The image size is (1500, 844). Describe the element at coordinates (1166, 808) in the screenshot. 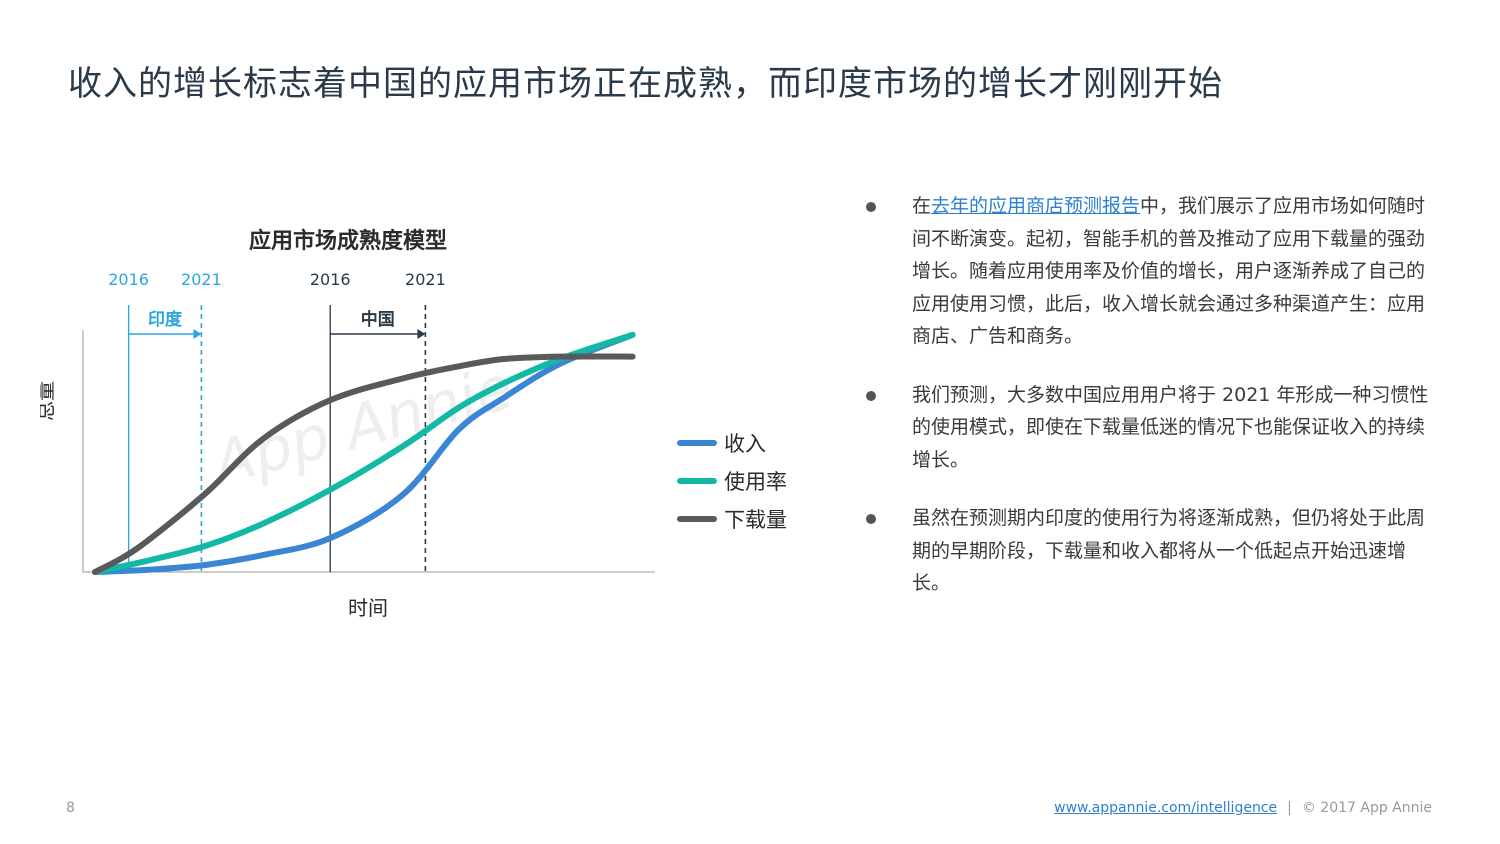

I see `footer-url-link: www.appannie.com/intelligence` at that location.